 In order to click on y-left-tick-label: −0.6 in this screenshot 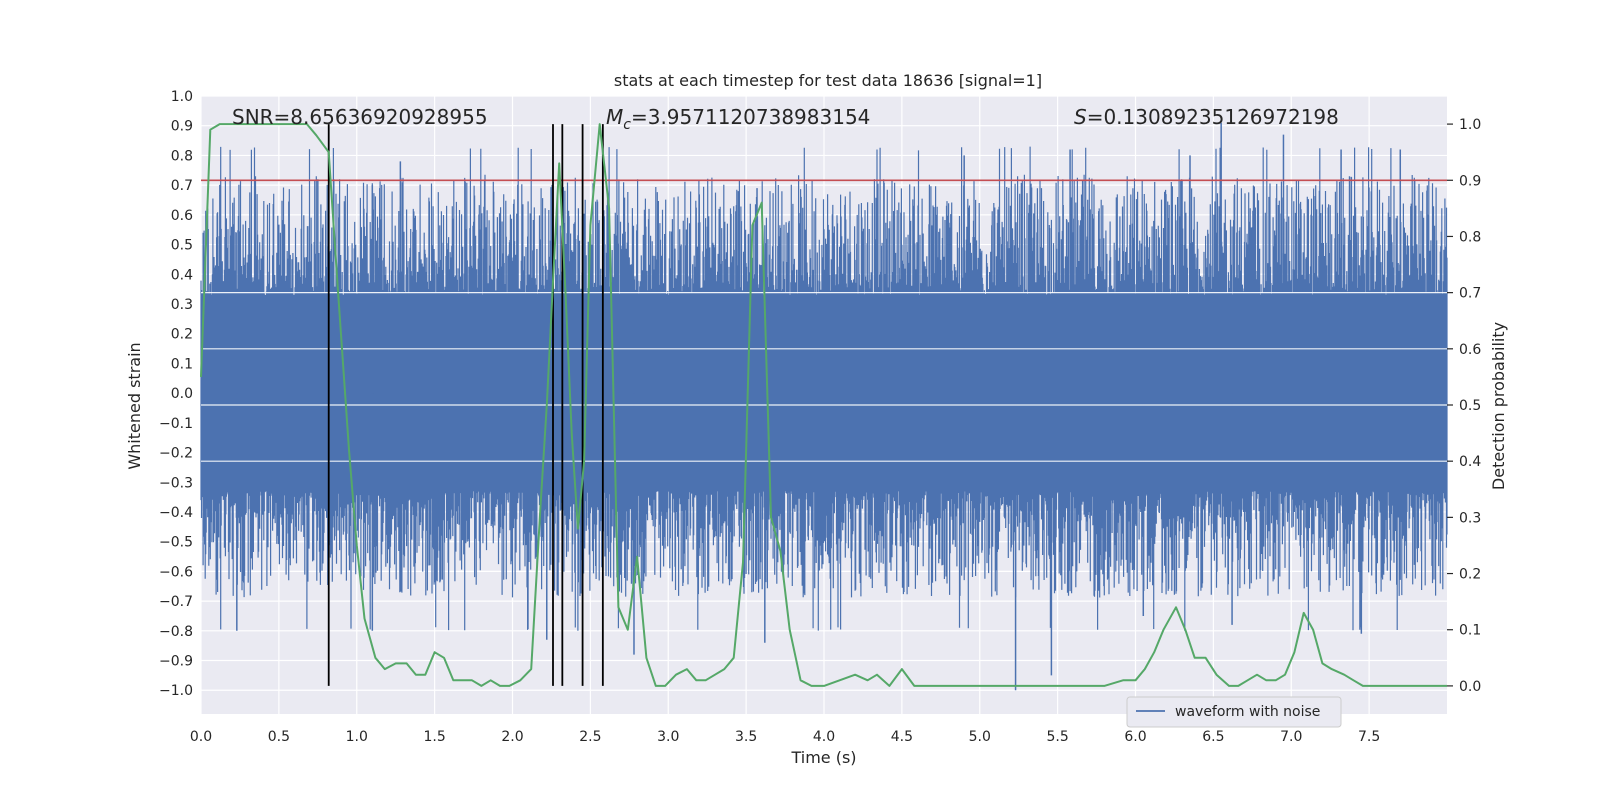, I will do `click(176, 572)`.